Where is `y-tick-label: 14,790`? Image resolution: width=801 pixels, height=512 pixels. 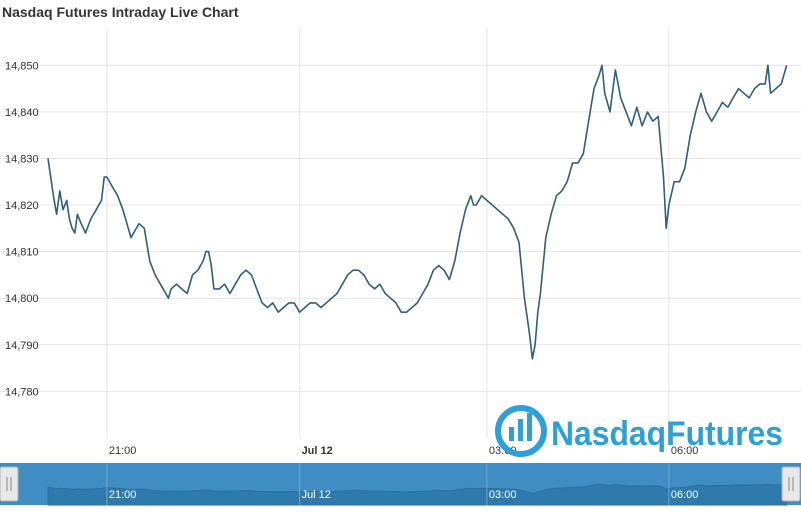 y-tick-label: 14,790 is located at coordinates (22, 346).